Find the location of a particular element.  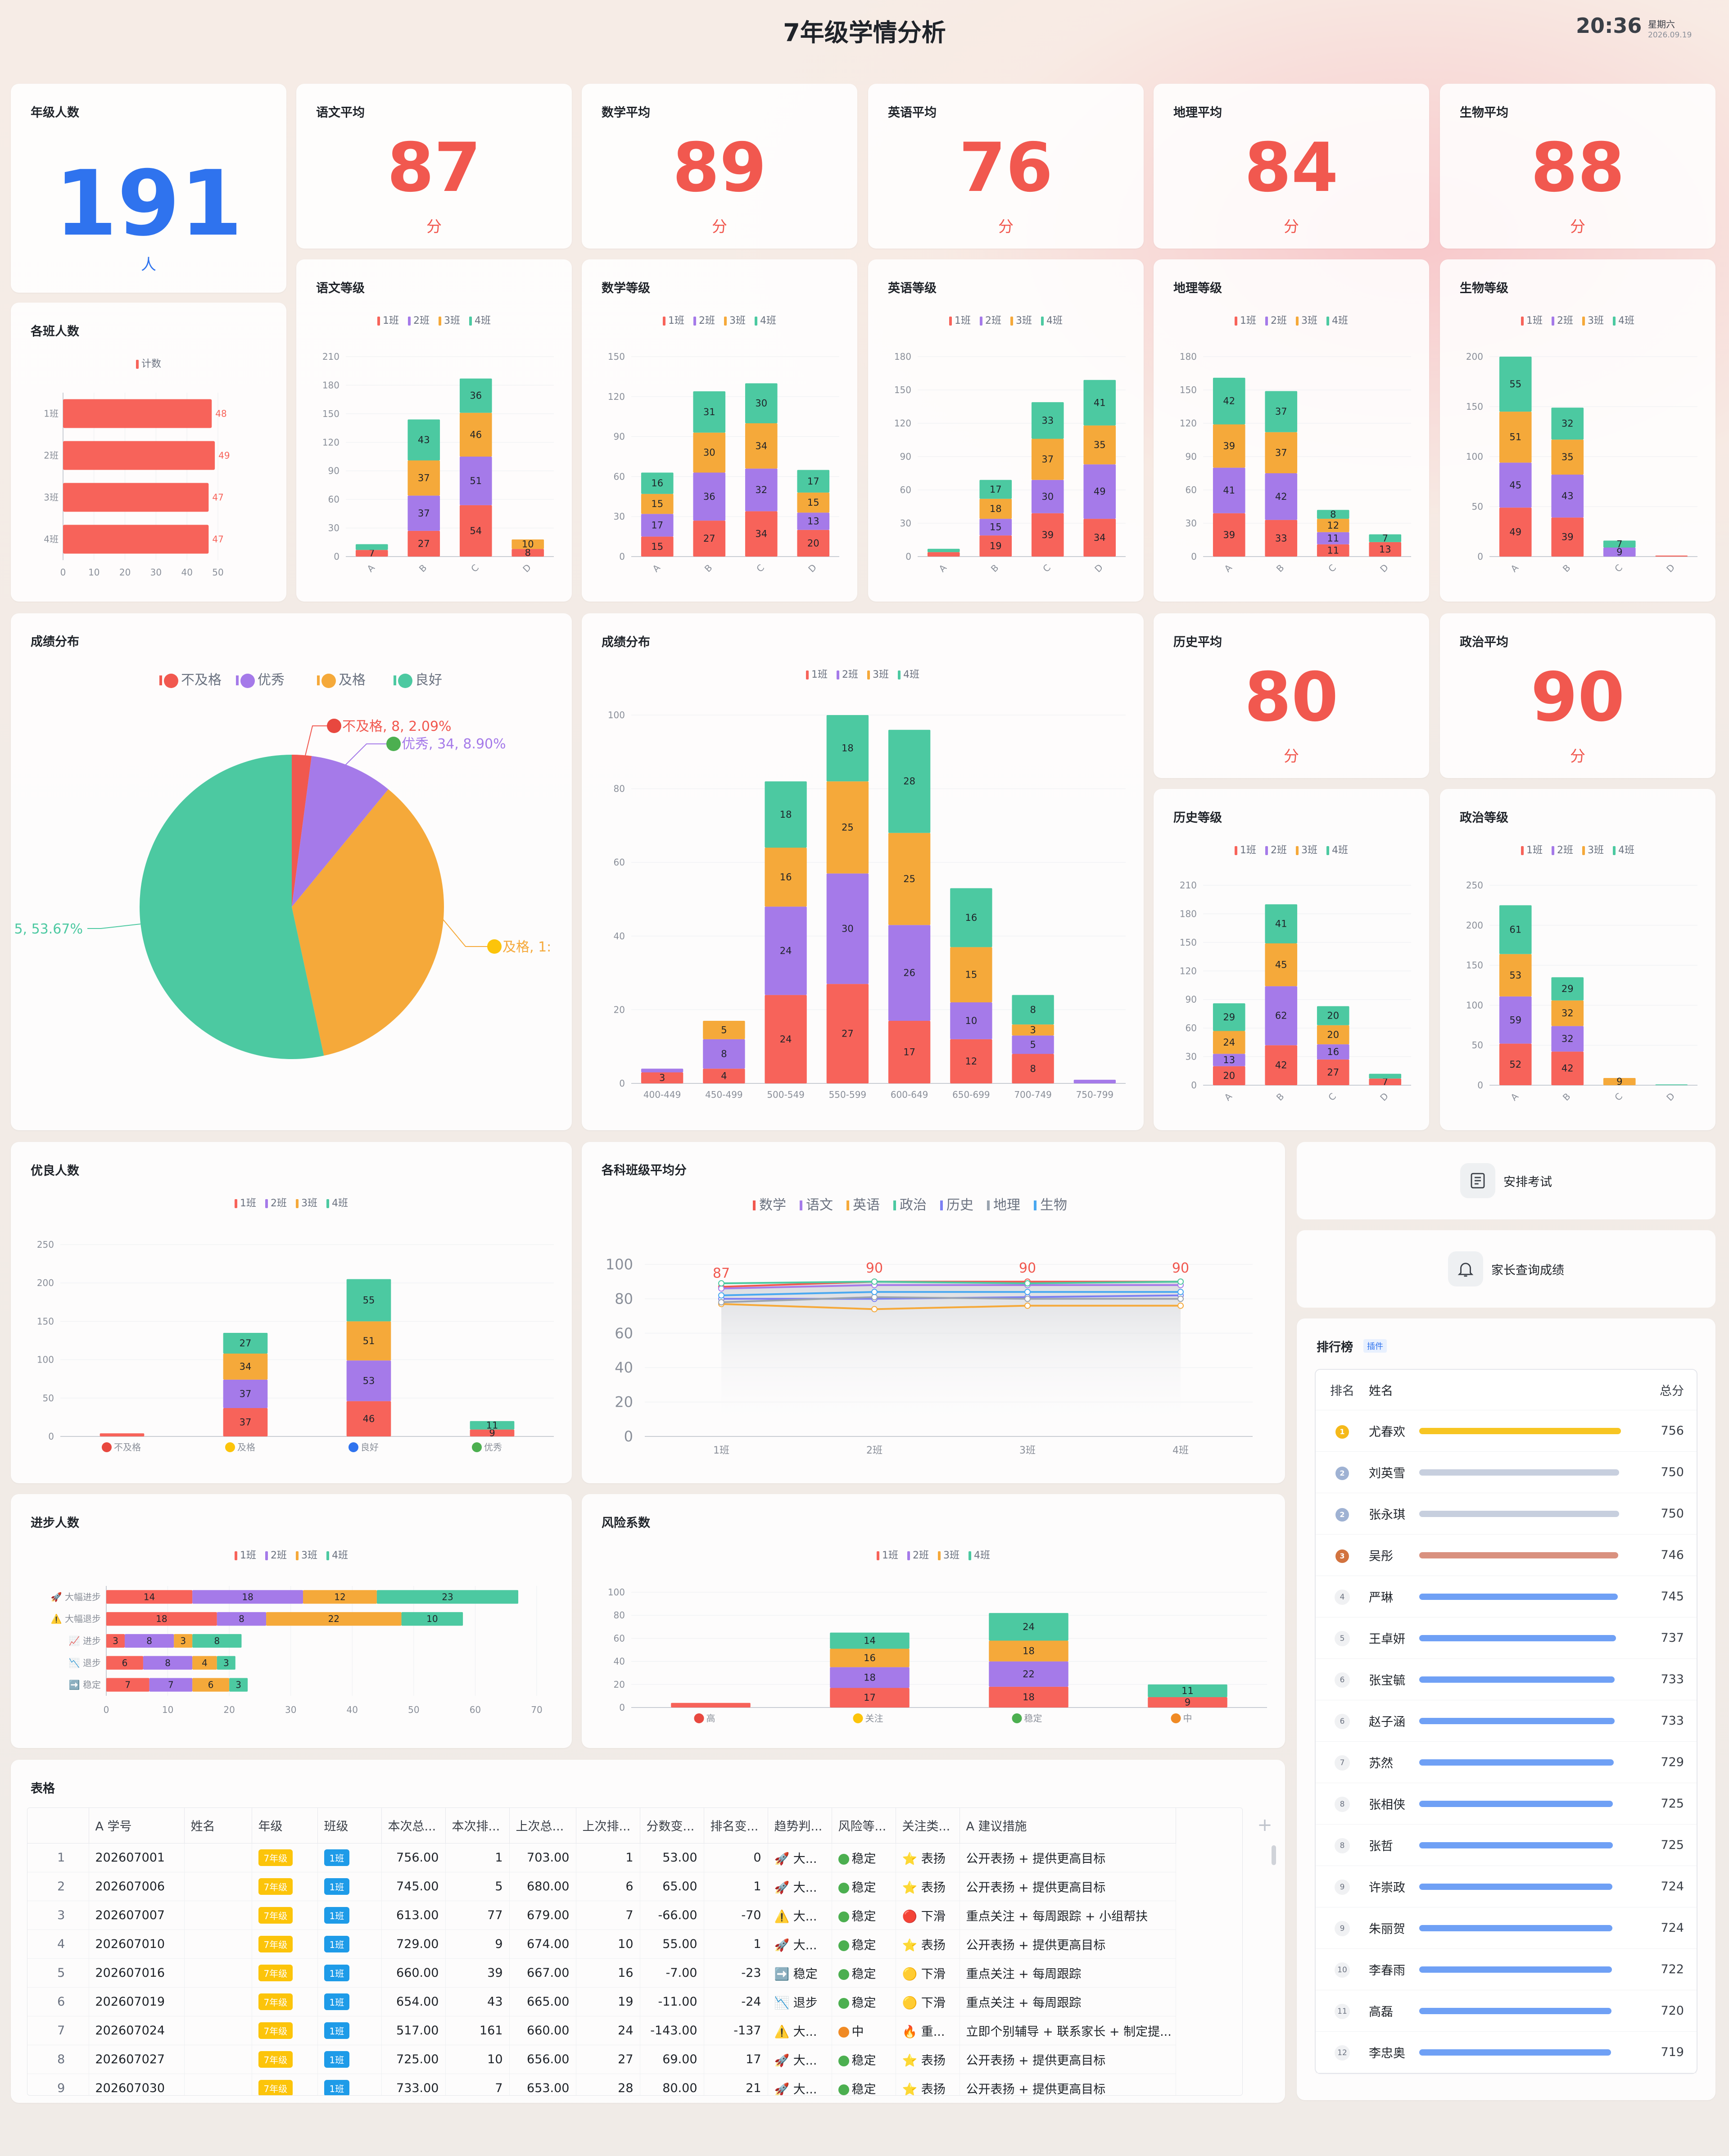

ranking-row: 7 苏然 729 is located at coordinates (1506, 1762).